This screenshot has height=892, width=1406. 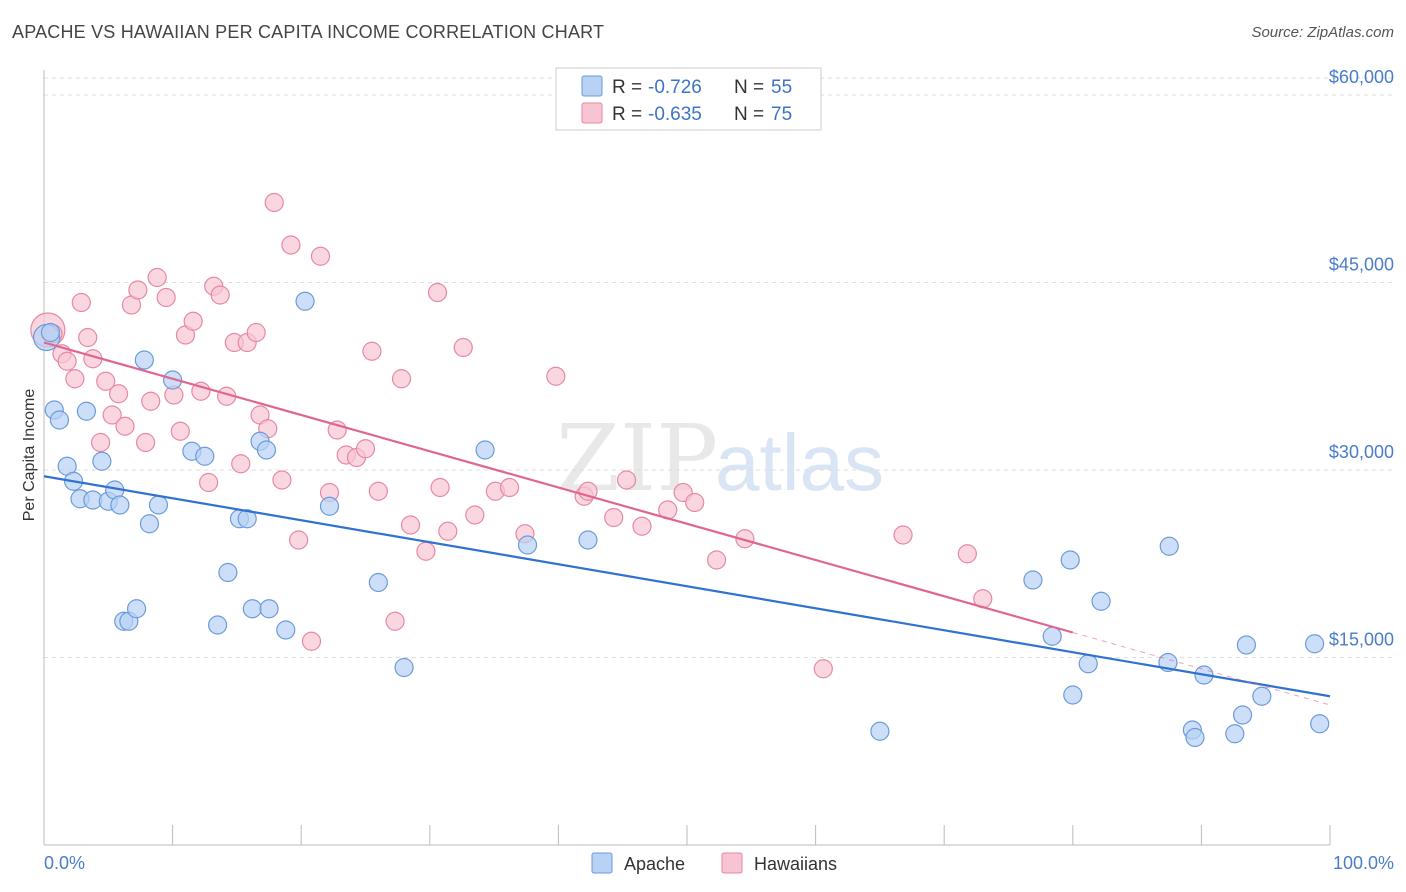 I want to click on y-tick-label: $60,000, so click(x=1361, y=77).